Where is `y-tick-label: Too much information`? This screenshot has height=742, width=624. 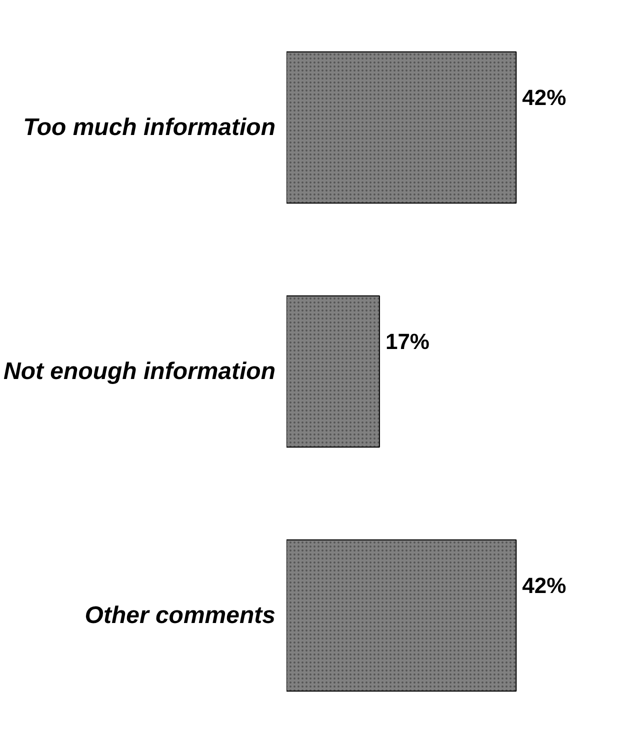 y-tick-label: Too much information is located at coordinates (149, 127).